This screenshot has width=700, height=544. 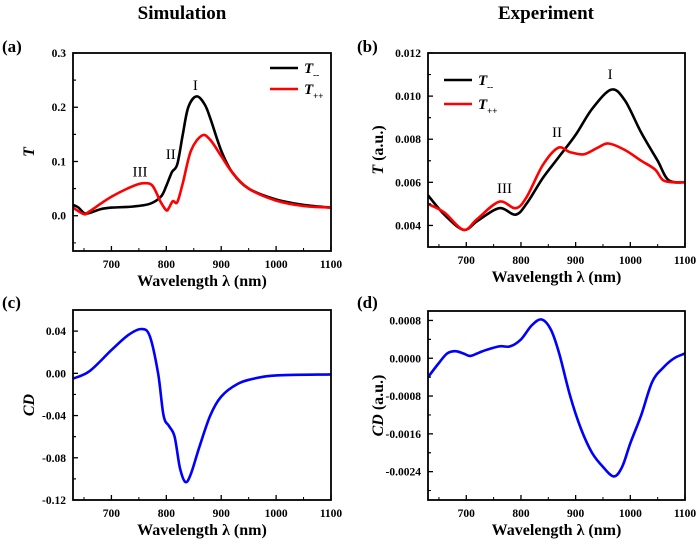 What do you see at coordinates (29, 404) in the screenshot?
I see `y-axis-label: CD` at bounding box center [29, 404].